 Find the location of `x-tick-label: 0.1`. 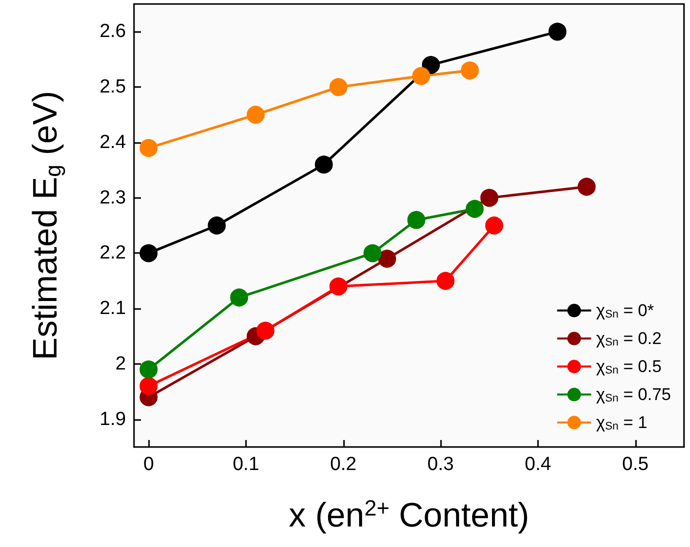

x-tick-label: 0.1 is located at coordinates (246, 464).